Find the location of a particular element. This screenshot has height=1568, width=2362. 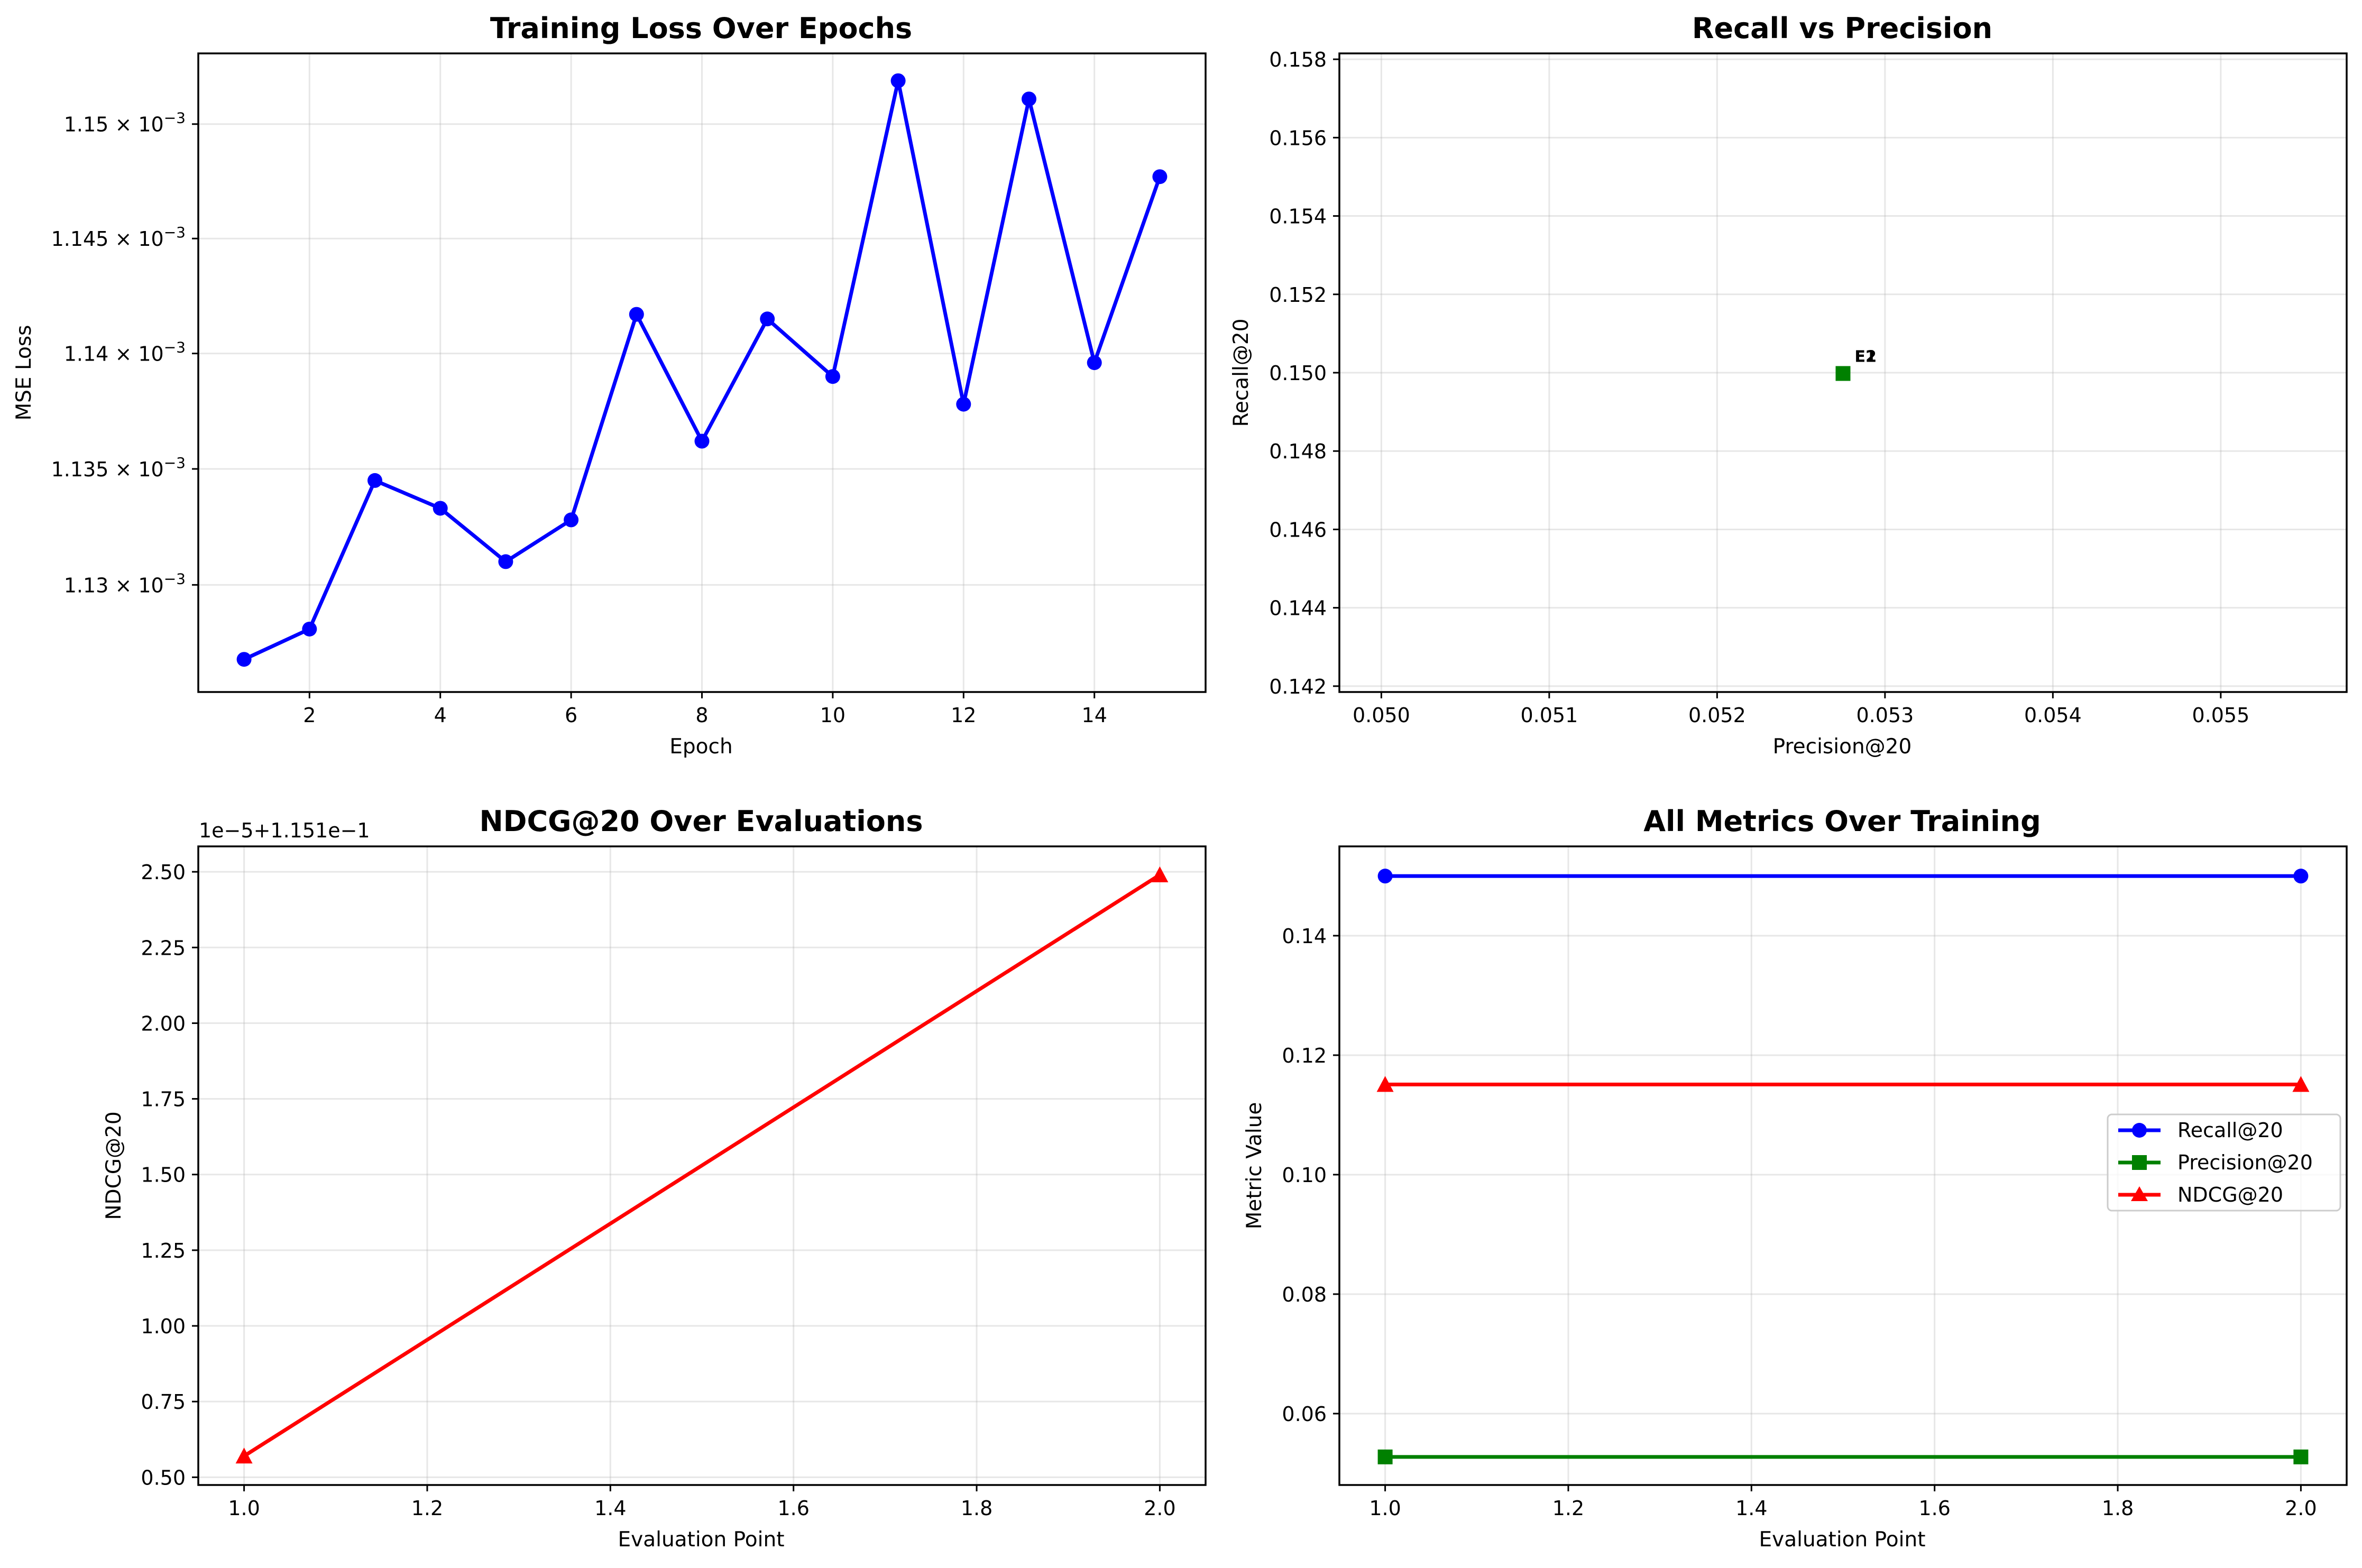

data-layer is located at coordinates (702, 370).